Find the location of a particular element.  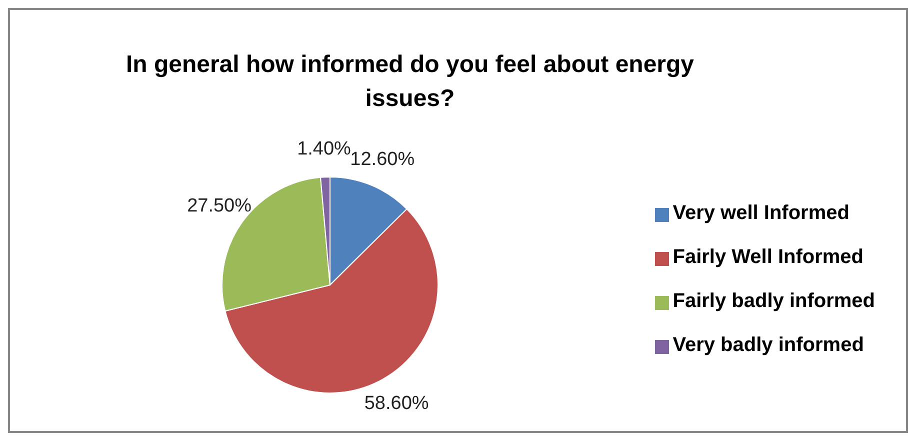

data-label: 12.60% is located at coordinates (382, 159).